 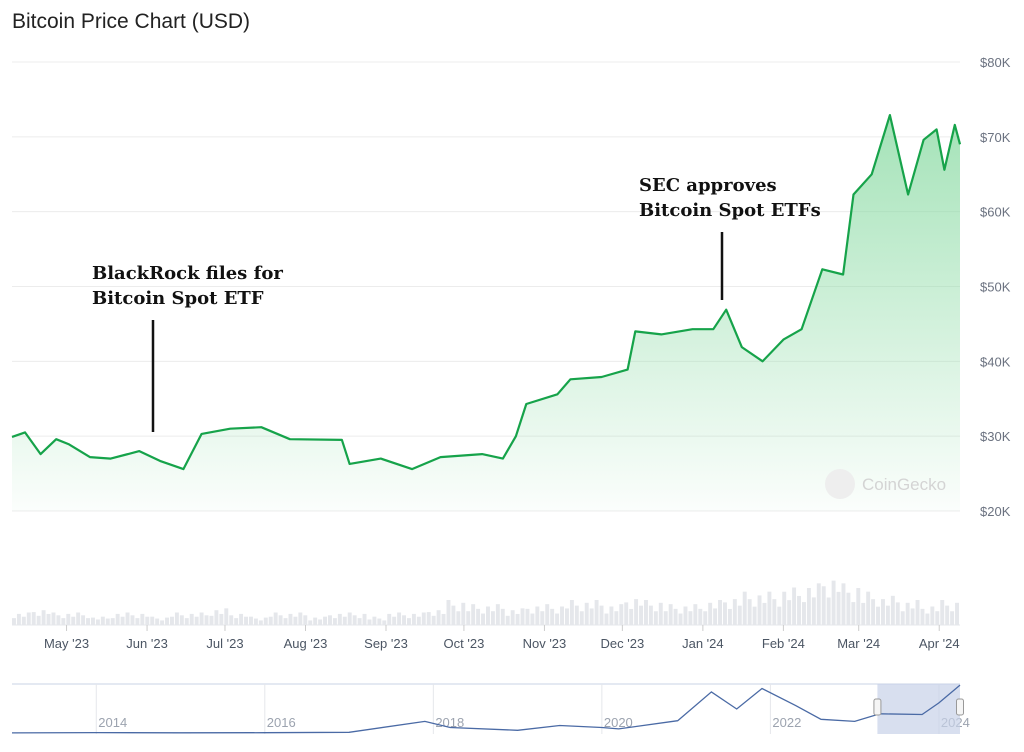 What do you see at coordinates (730, 210) in the screenshot?
I see `annotation-line2: Bitcoin Spot ETFs` at bounding box center [730, 210].